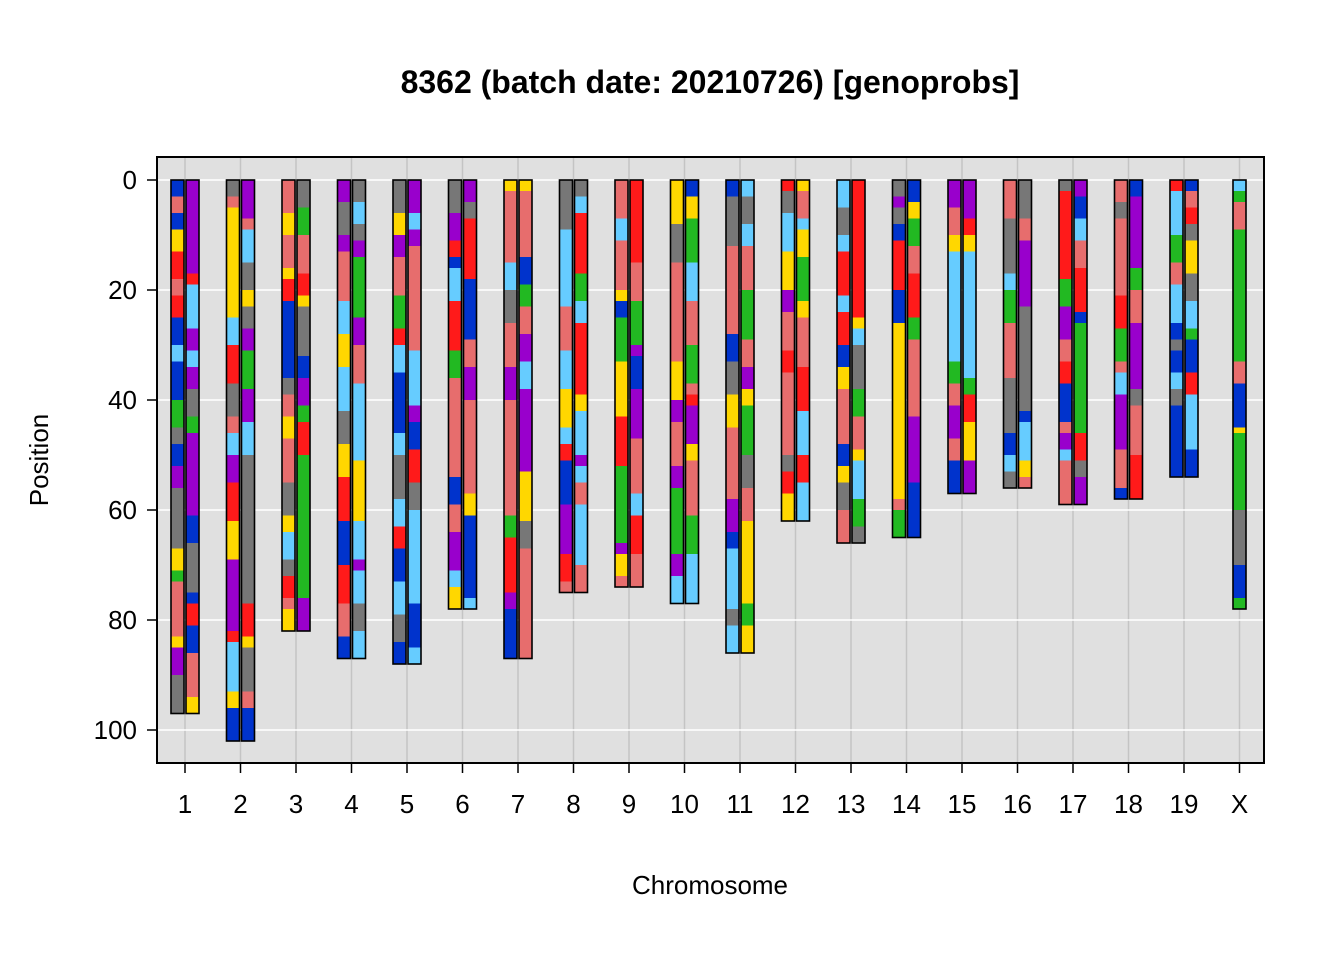  Describe the element at coordinates (710, 82) in the screenshot. I see `chart-title: 8362 (batch date: 20210726) [genoprobs]` at that location.